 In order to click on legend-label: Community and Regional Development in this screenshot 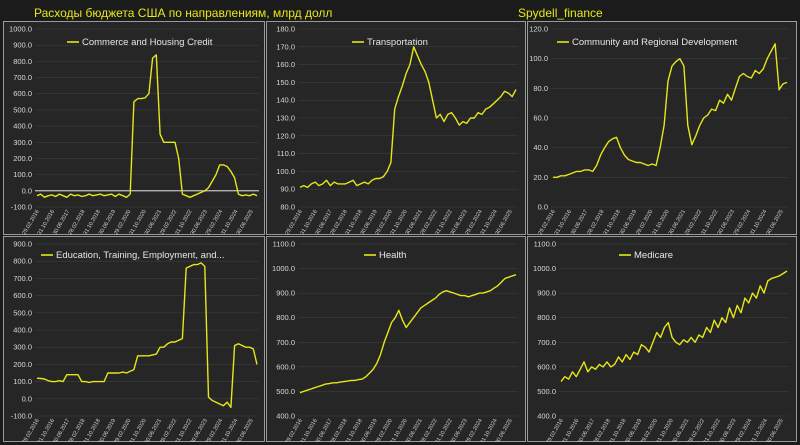, I will do `click(655, 42)`.